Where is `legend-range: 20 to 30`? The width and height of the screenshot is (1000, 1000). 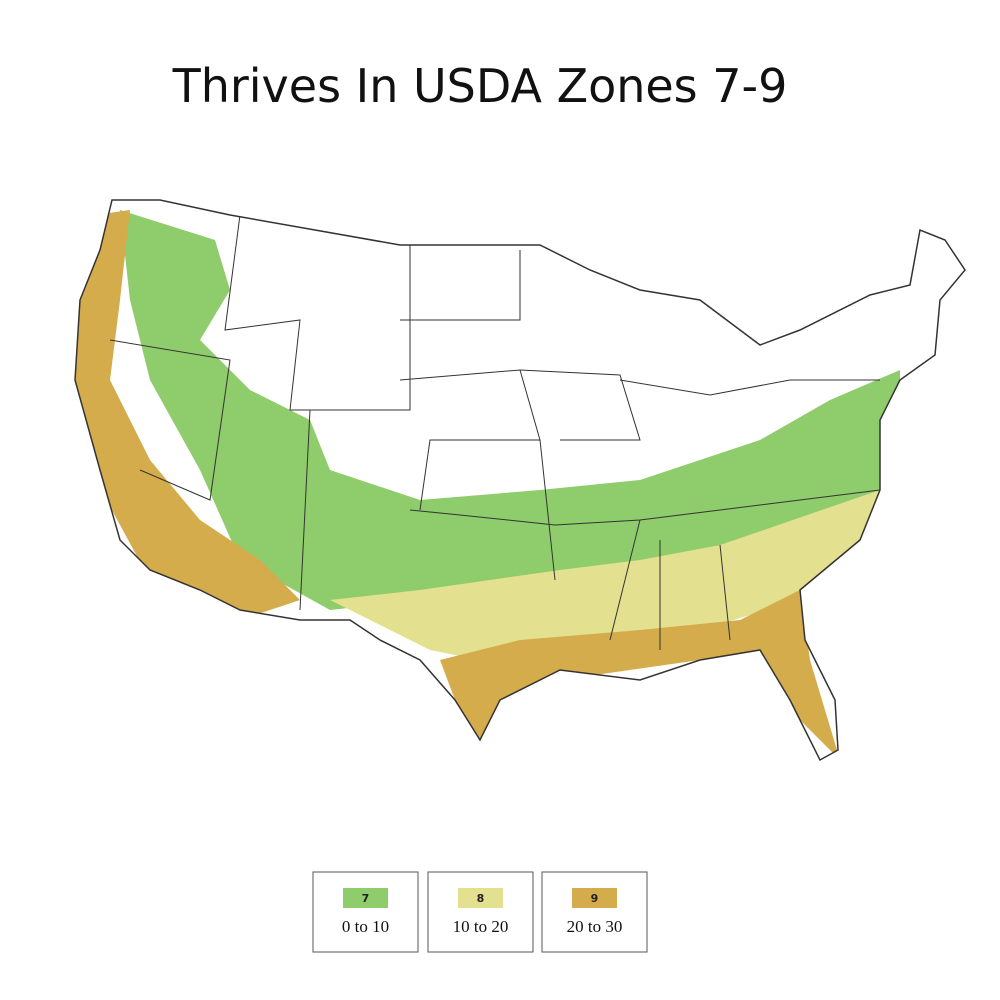 legend-range: 20 to 30 is located at coordinates (595, 926).